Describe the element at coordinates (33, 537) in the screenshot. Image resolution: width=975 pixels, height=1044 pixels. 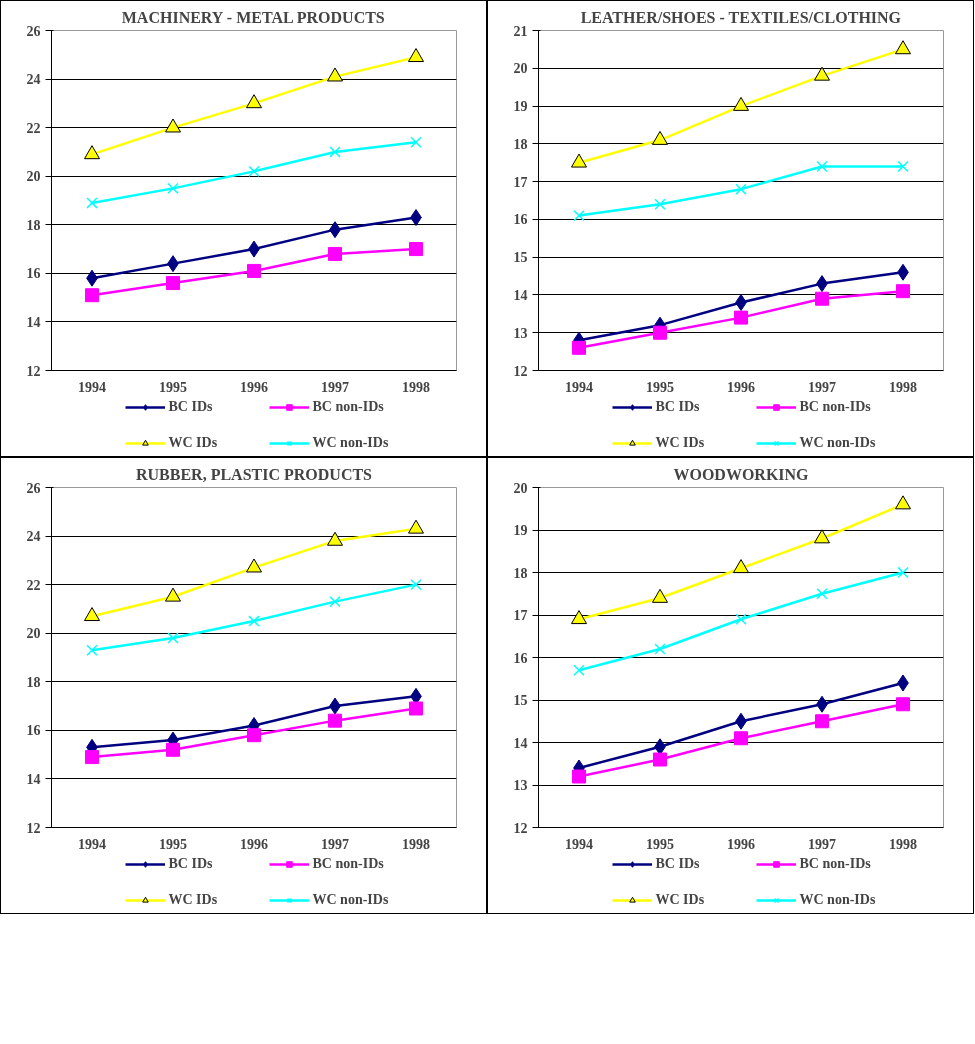
I see `y-tick-label: 24` at that location.